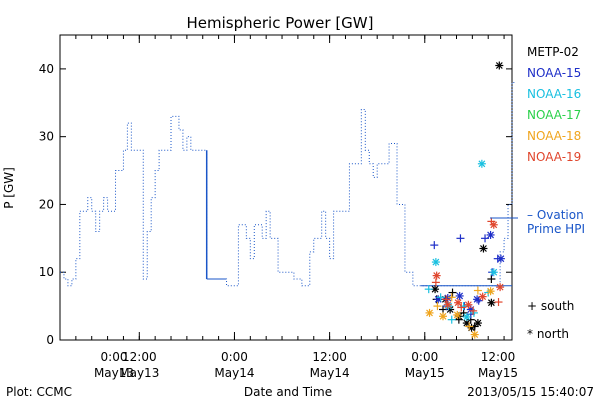  What do you see at coordinates (46, 69) in the screenshot?
I see `y-tick-label: 40` at bounding box center [46, 69].